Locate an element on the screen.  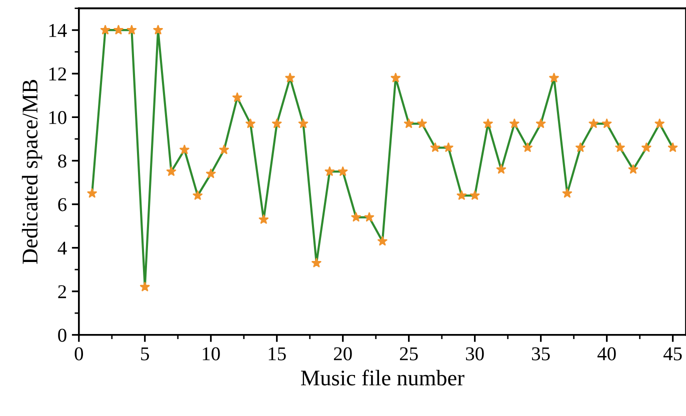
x-axis-title: Music file number is located at coordinates (382, 378).